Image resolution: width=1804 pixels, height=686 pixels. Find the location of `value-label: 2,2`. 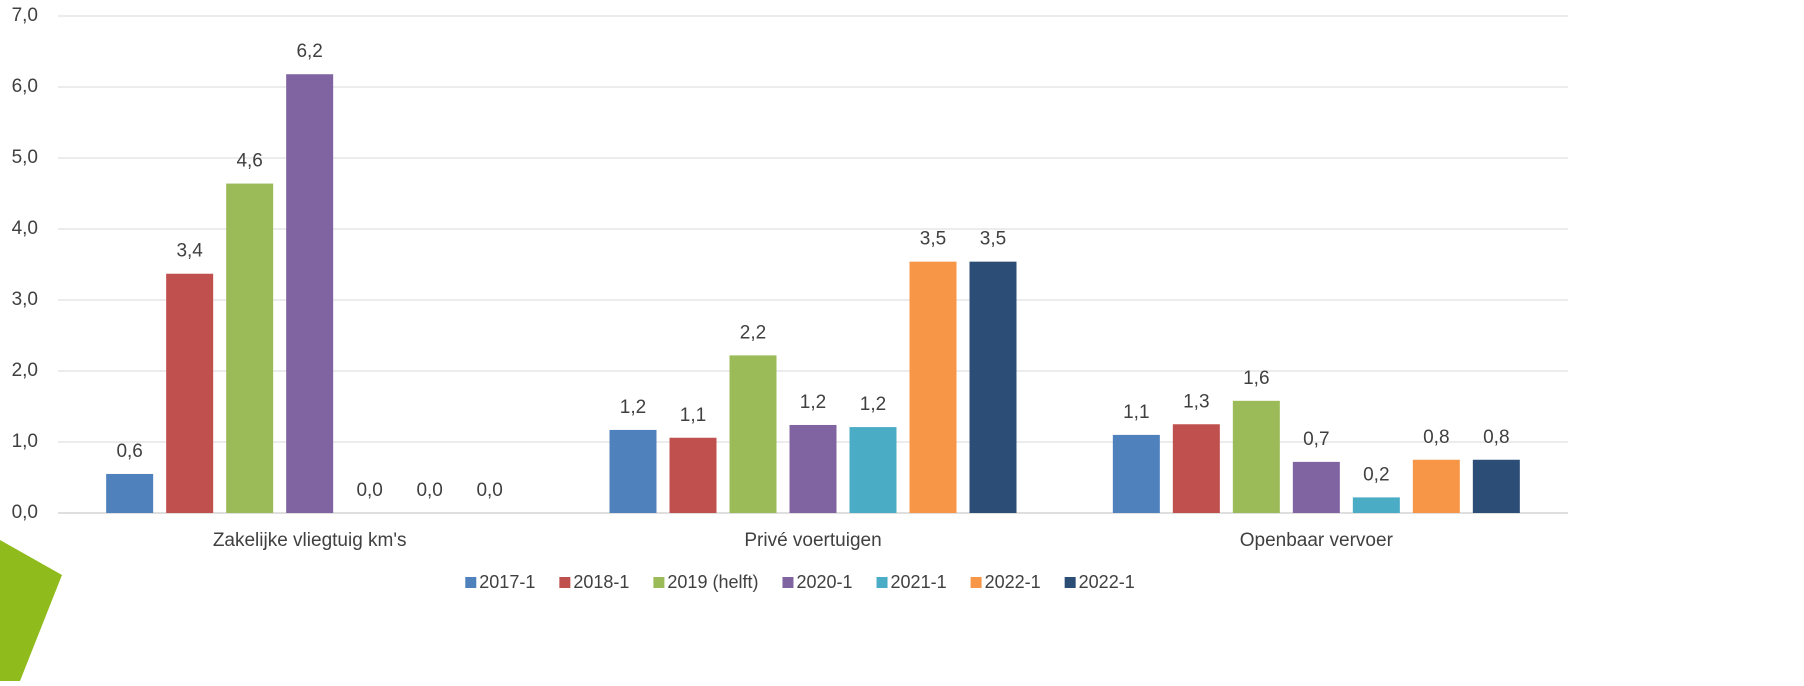

value-label: 2,2 is located at coordinates (753, 332).